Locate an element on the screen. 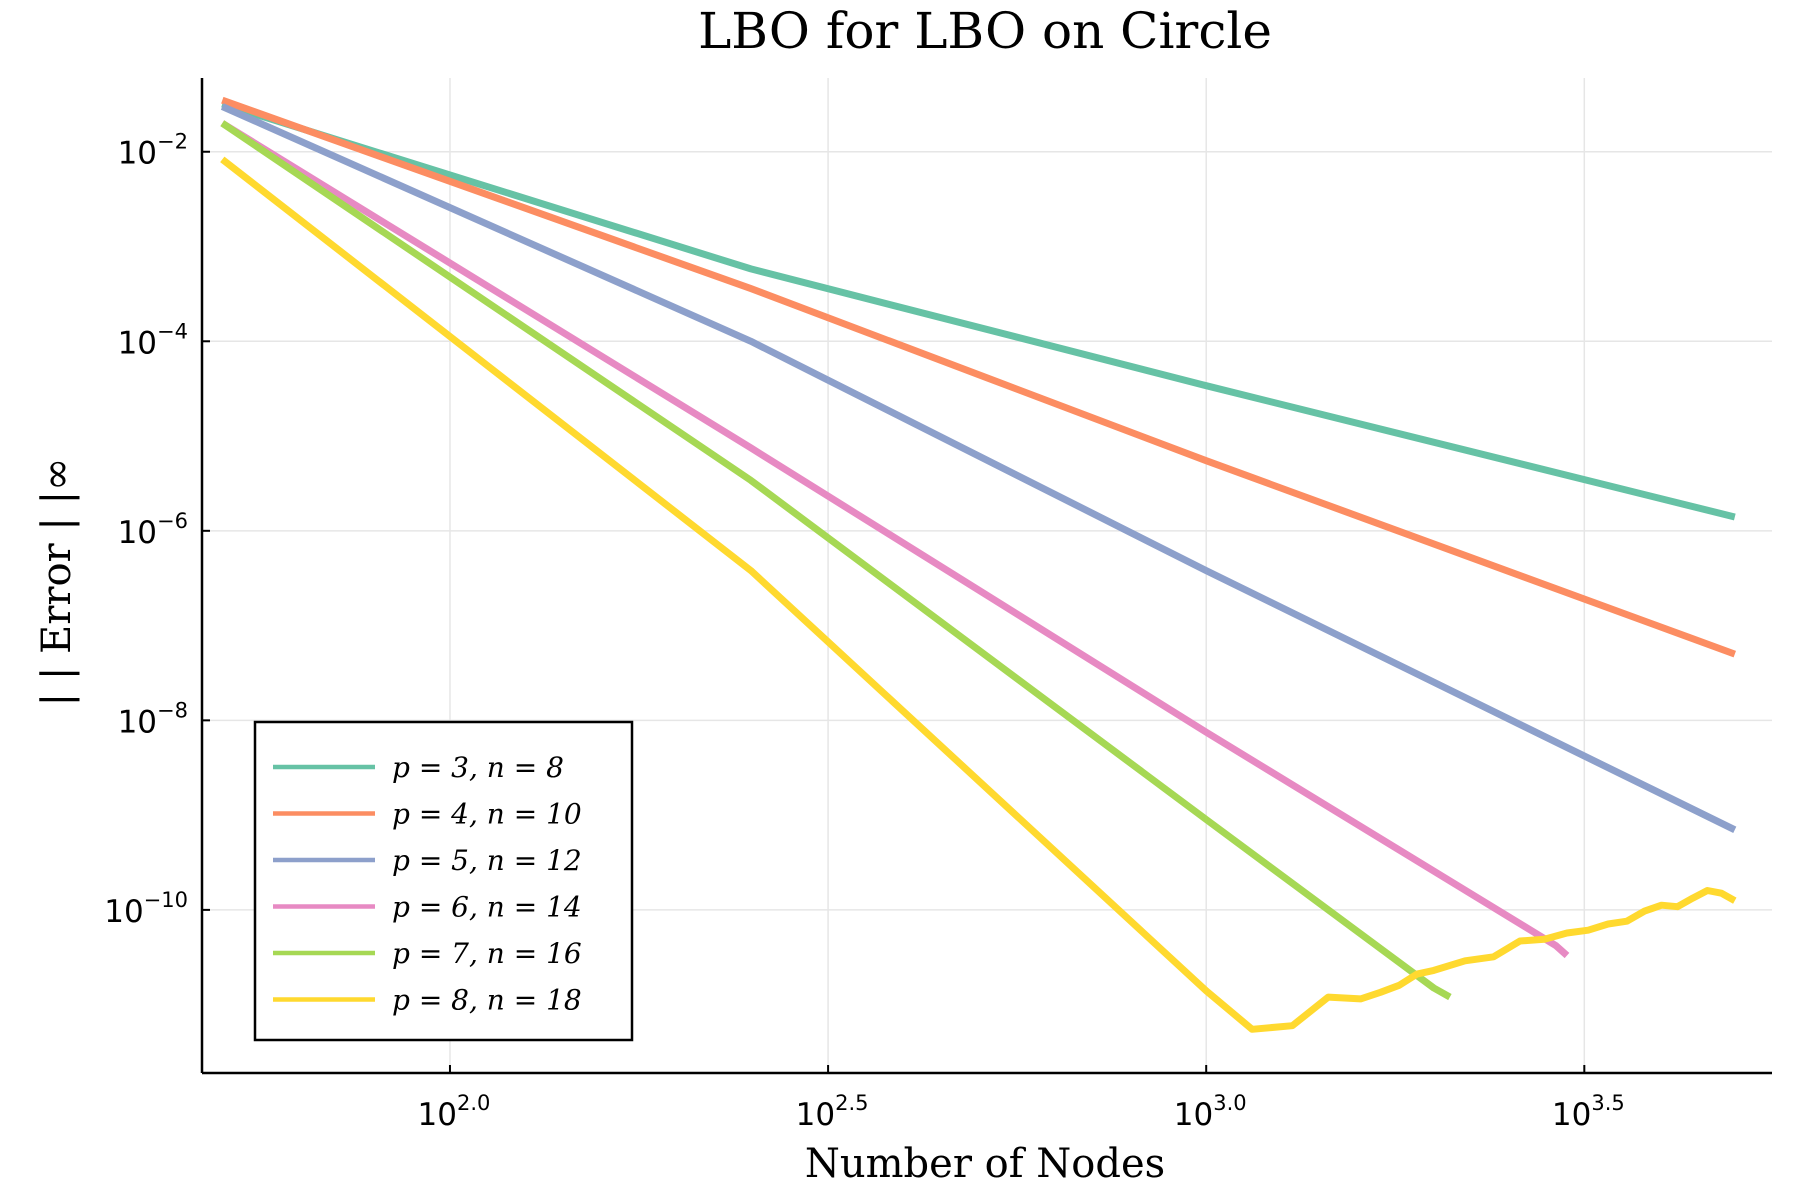 This screenshot has width=1800, height=1200. y-tick-label: 10⁻¹⁰ is located at coordinates (146, 909).